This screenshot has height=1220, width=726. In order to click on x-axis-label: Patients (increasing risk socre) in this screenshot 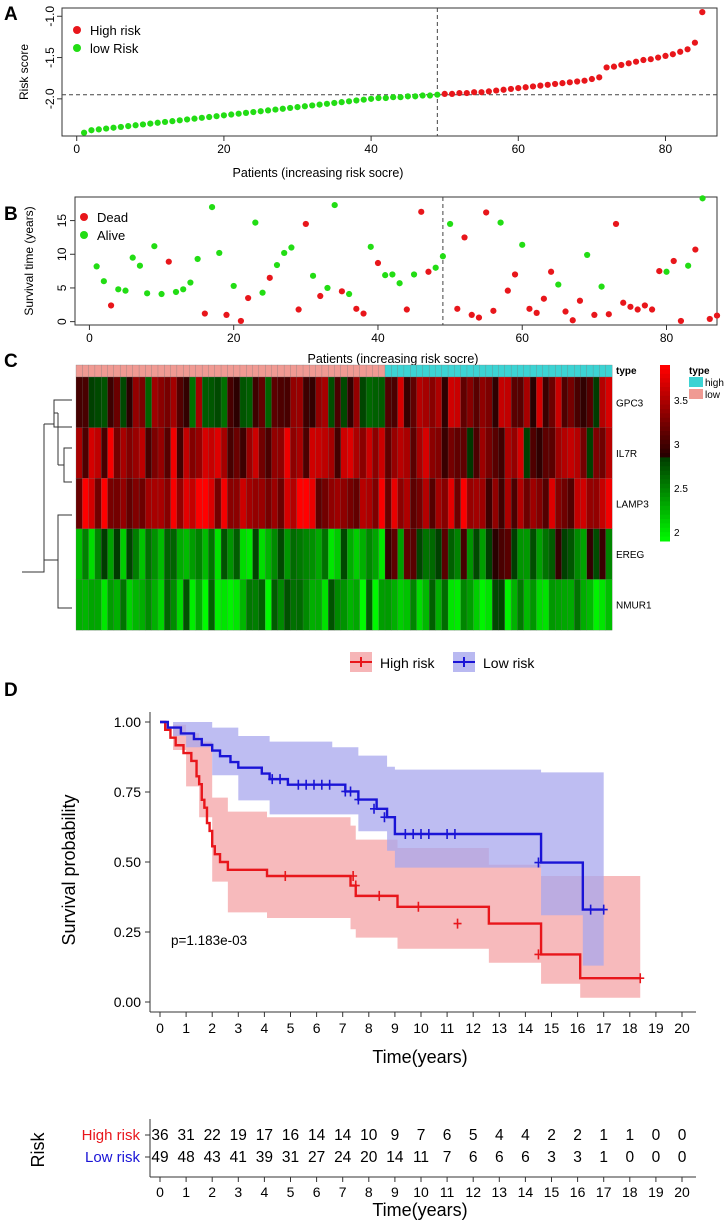, I will do `click(393, 359)`.